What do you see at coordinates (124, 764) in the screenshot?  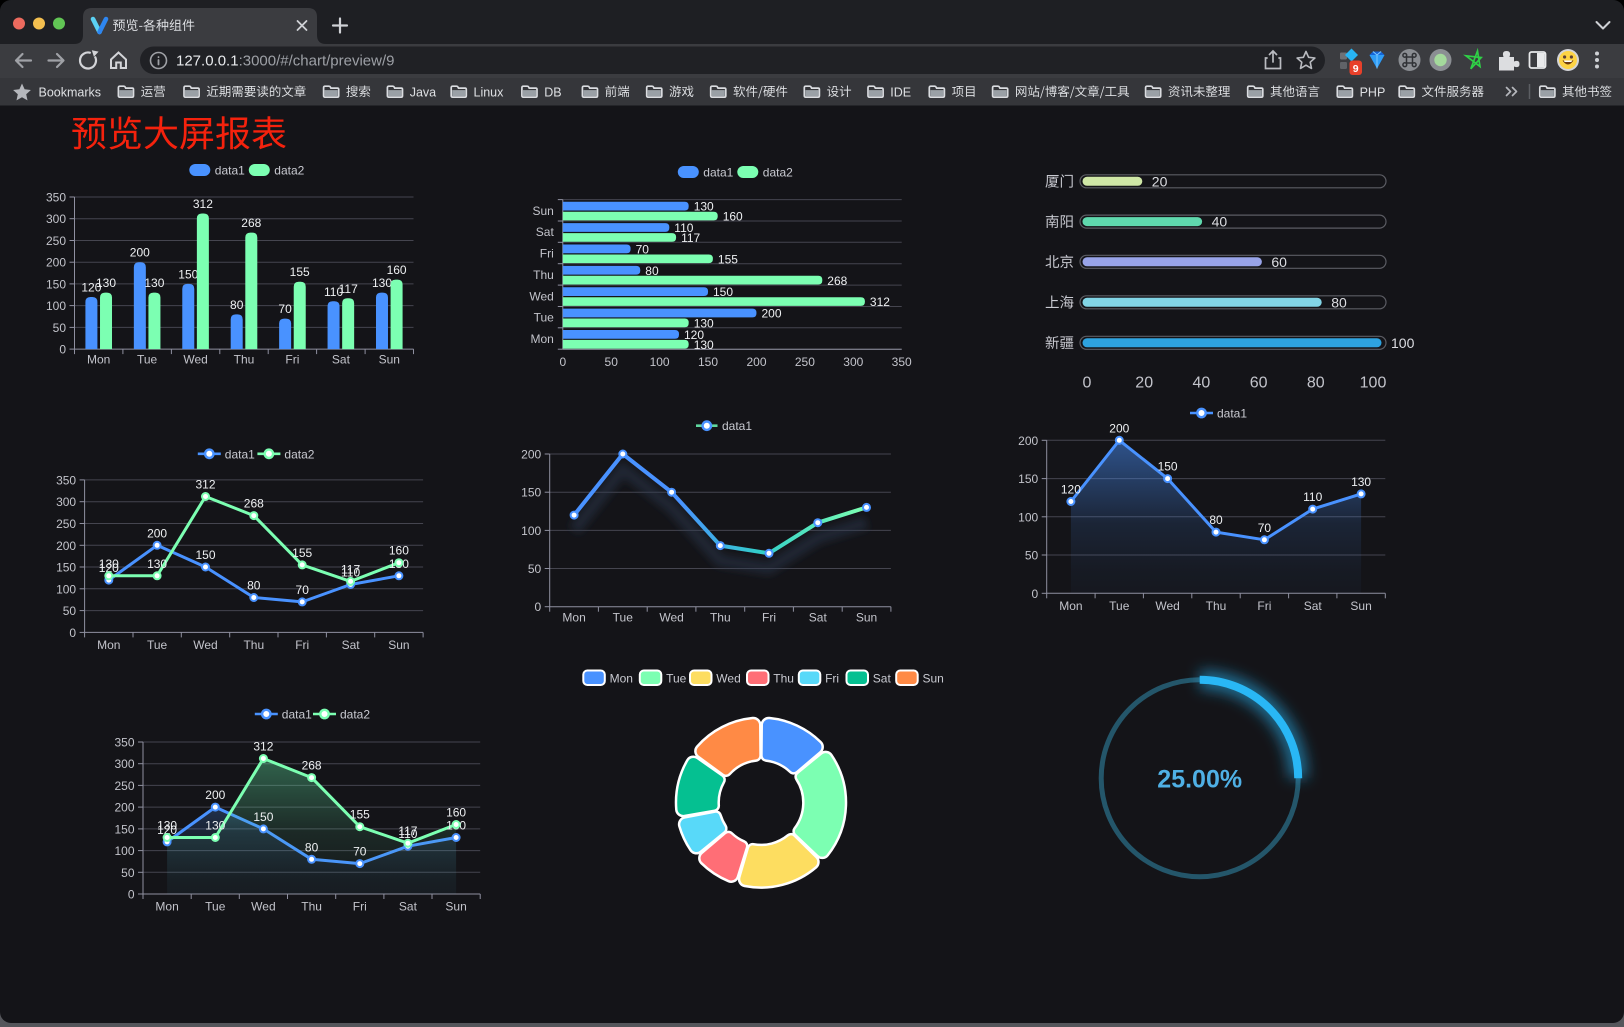 I see `svg-text: 300` at bounding box center [124, 764].